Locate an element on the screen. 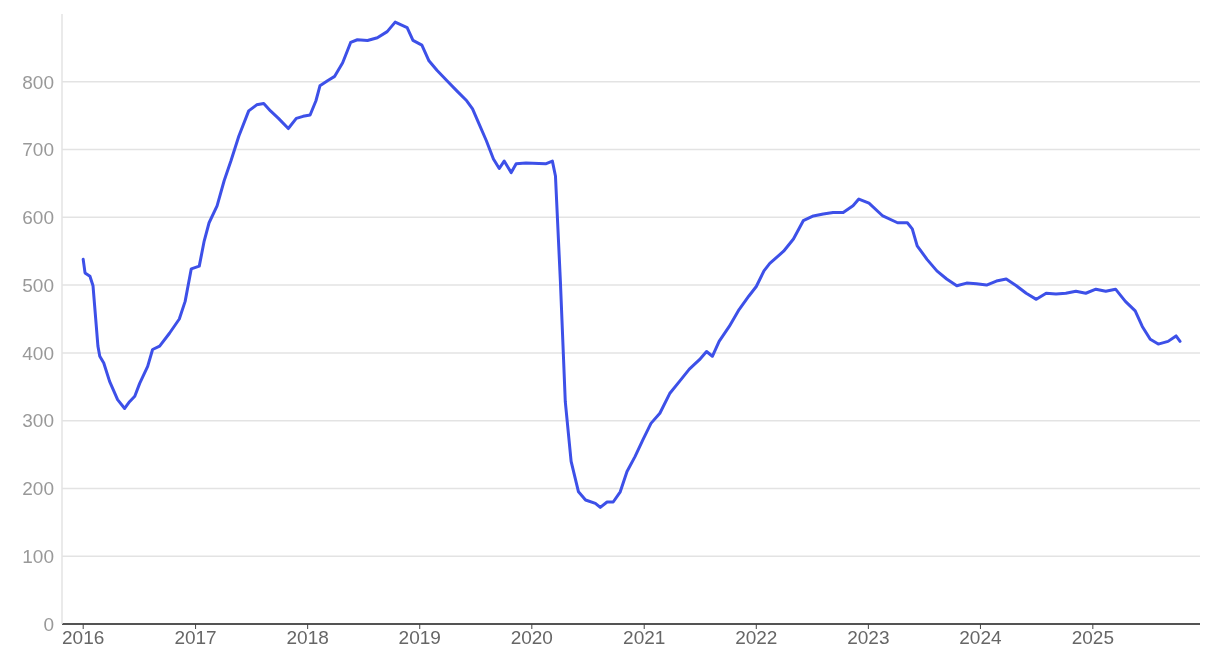  x-tick-label: 2020 is located at coordinates (531, 638).